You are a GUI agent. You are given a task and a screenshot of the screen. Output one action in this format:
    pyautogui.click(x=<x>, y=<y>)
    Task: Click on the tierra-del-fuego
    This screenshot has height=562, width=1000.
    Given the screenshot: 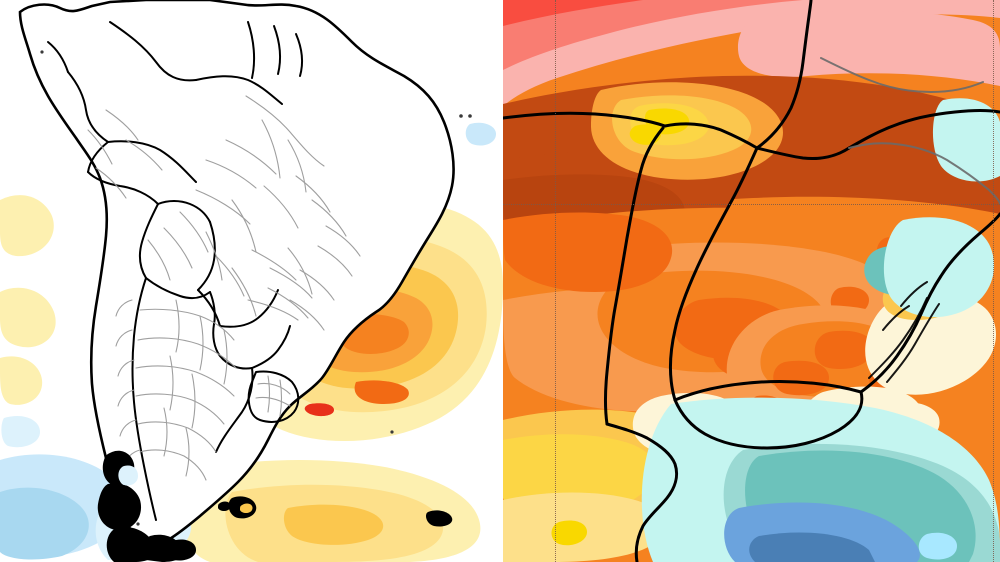 What is the action you would take?
    pyautogui.click(x=146, y=506)
    